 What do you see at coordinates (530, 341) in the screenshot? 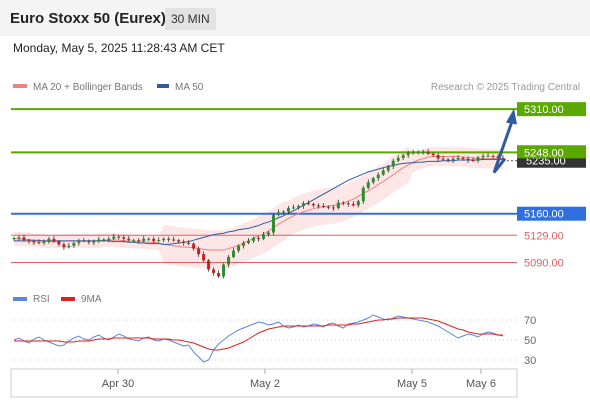
I see `rsi-tick-50: 50` at bounding box center [530, 341].